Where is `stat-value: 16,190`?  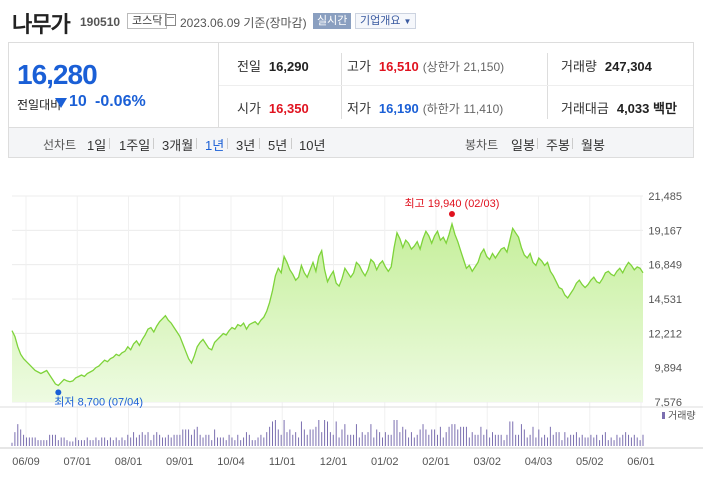
stat-value: 16,190 is located at coordinates (398, 108).